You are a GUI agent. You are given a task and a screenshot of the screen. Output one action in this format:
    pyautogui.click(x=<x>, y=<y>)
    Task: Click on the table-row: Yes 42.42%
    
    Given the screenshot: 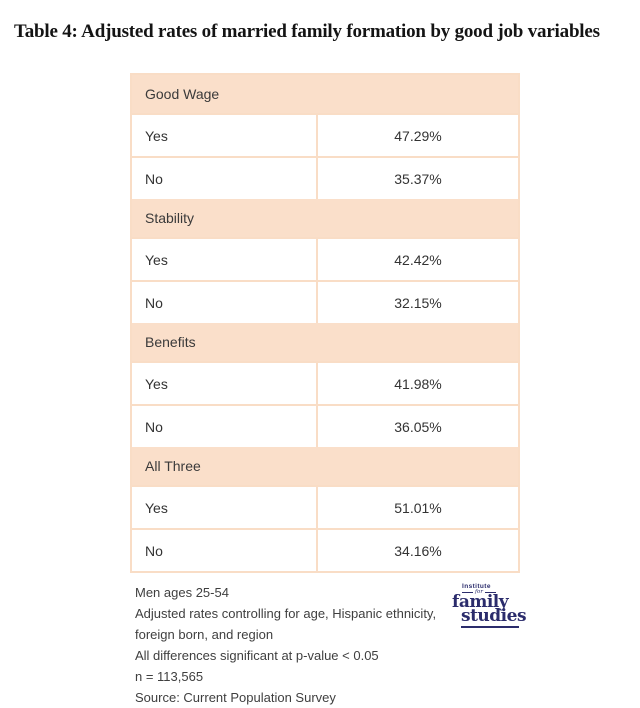 What is the action you would take?
    pyautogui.click(x=325, y=258)
    